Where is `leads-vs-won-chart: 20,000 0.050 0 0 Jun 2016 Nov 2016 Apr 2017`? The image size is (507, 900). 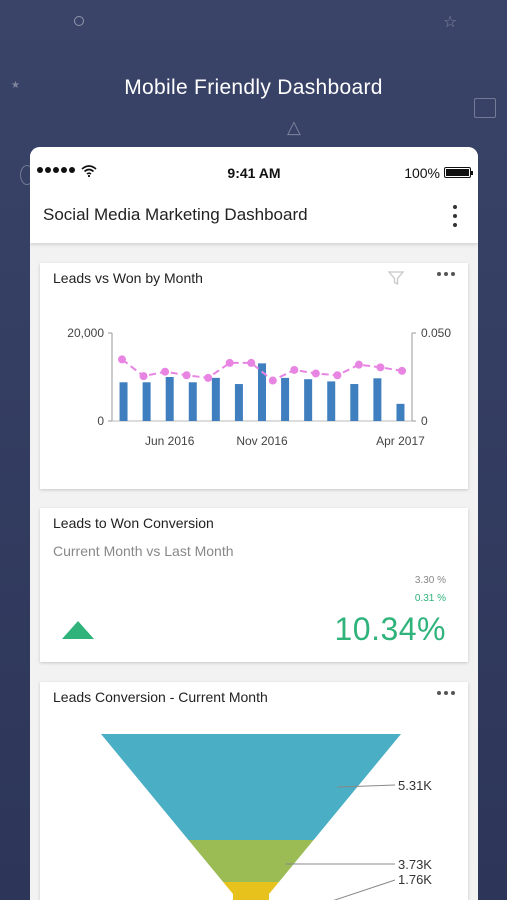
leads-vs-won-chart: 20,000 0.050 0 0 Jun 2016 Nov 2016 Apr 2017 is located at coordinates (259, 387).